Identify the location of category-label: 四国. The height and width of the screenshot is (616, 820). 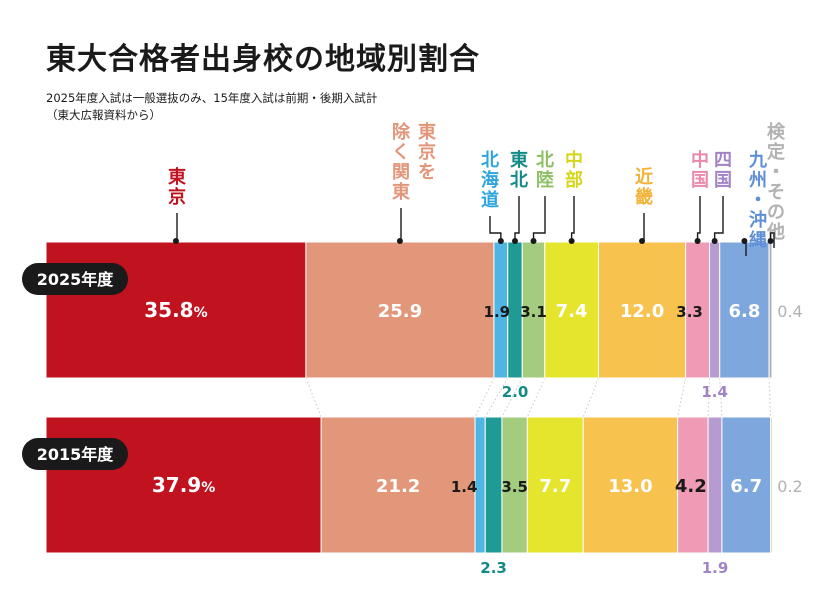
(723, 170).